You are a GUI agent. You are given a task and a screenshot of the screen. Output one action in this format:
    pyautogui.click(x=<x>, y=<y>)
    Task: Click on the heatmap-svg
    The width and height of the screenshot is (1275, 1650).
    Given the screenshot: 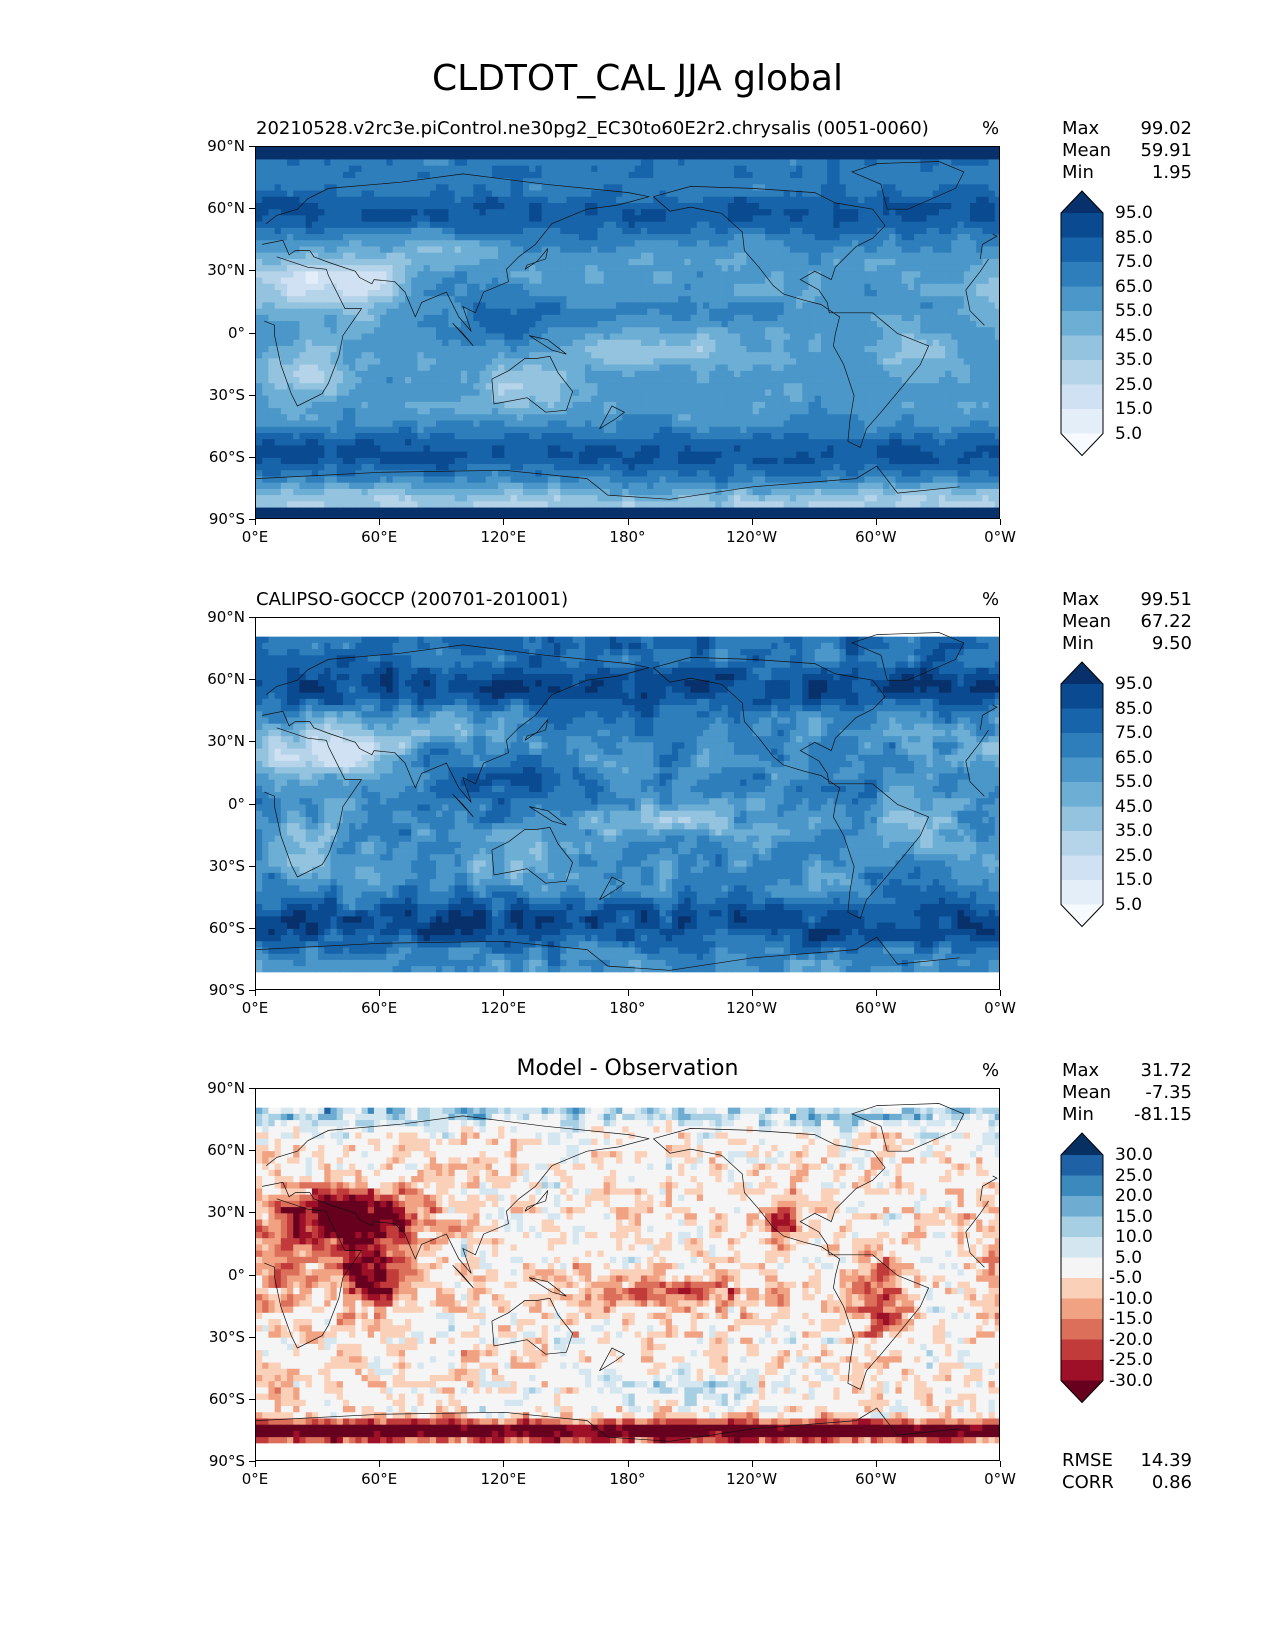 What is the action you would take?
    pyautogui.click(x=627, y=332)
    